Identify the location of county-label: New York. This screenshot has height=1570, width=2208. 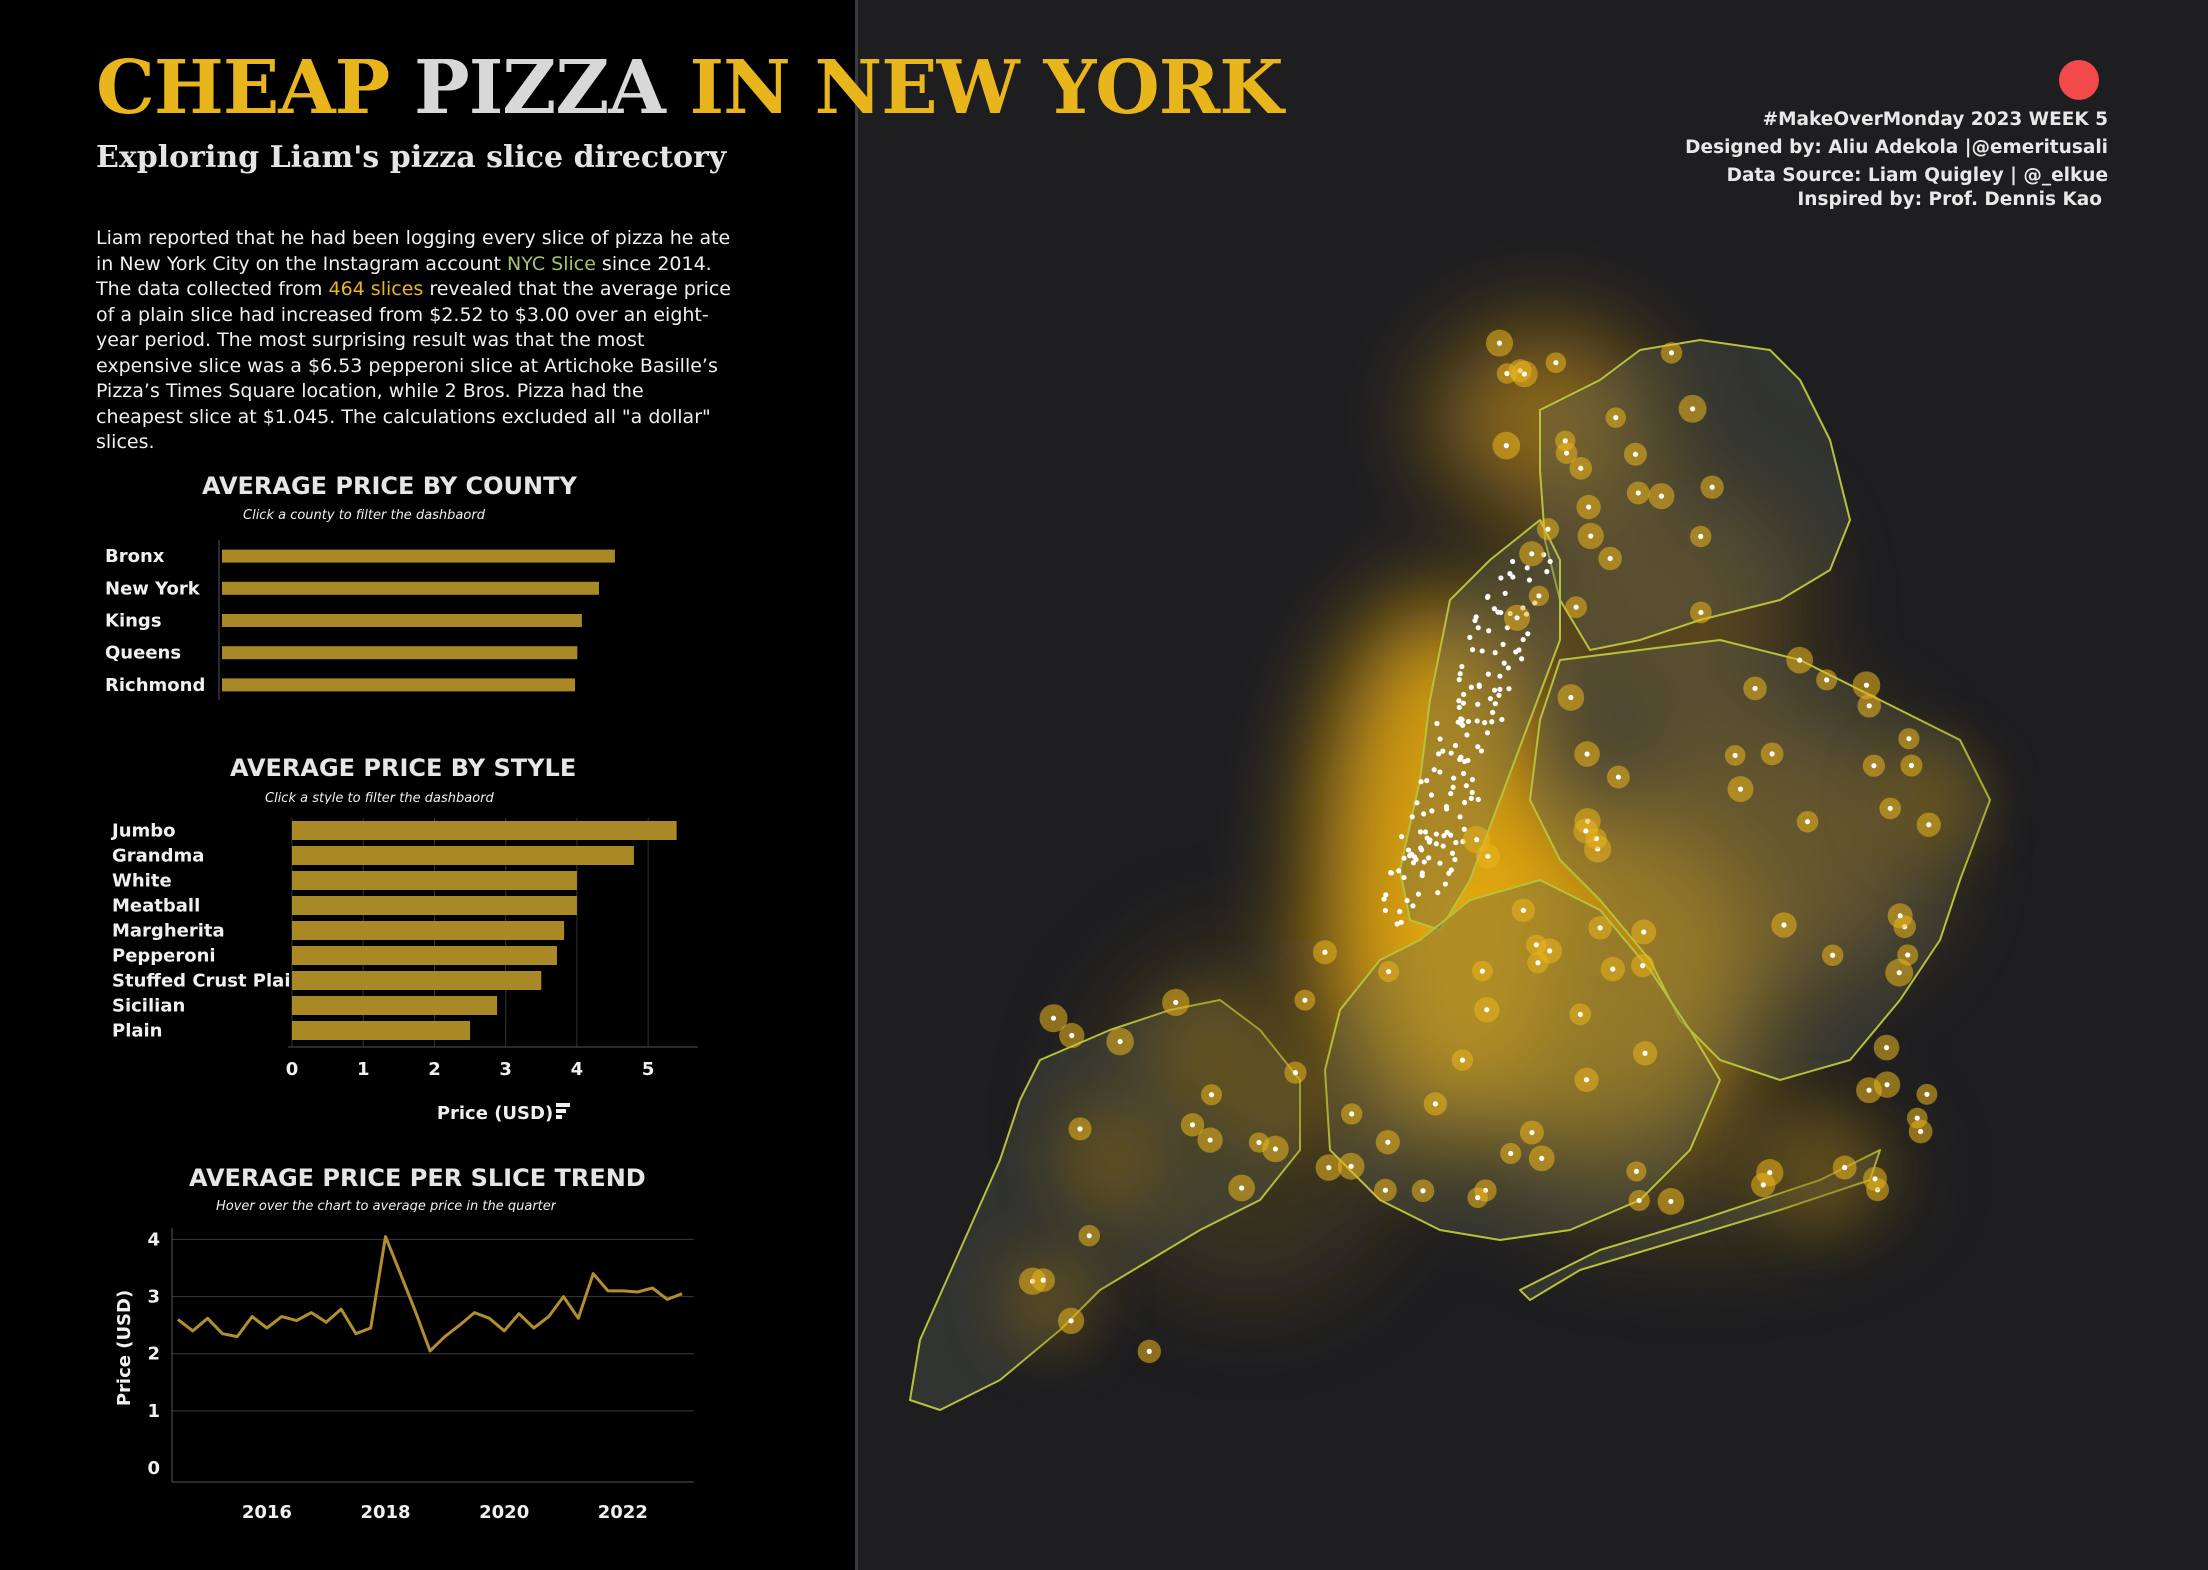
(153, 588).